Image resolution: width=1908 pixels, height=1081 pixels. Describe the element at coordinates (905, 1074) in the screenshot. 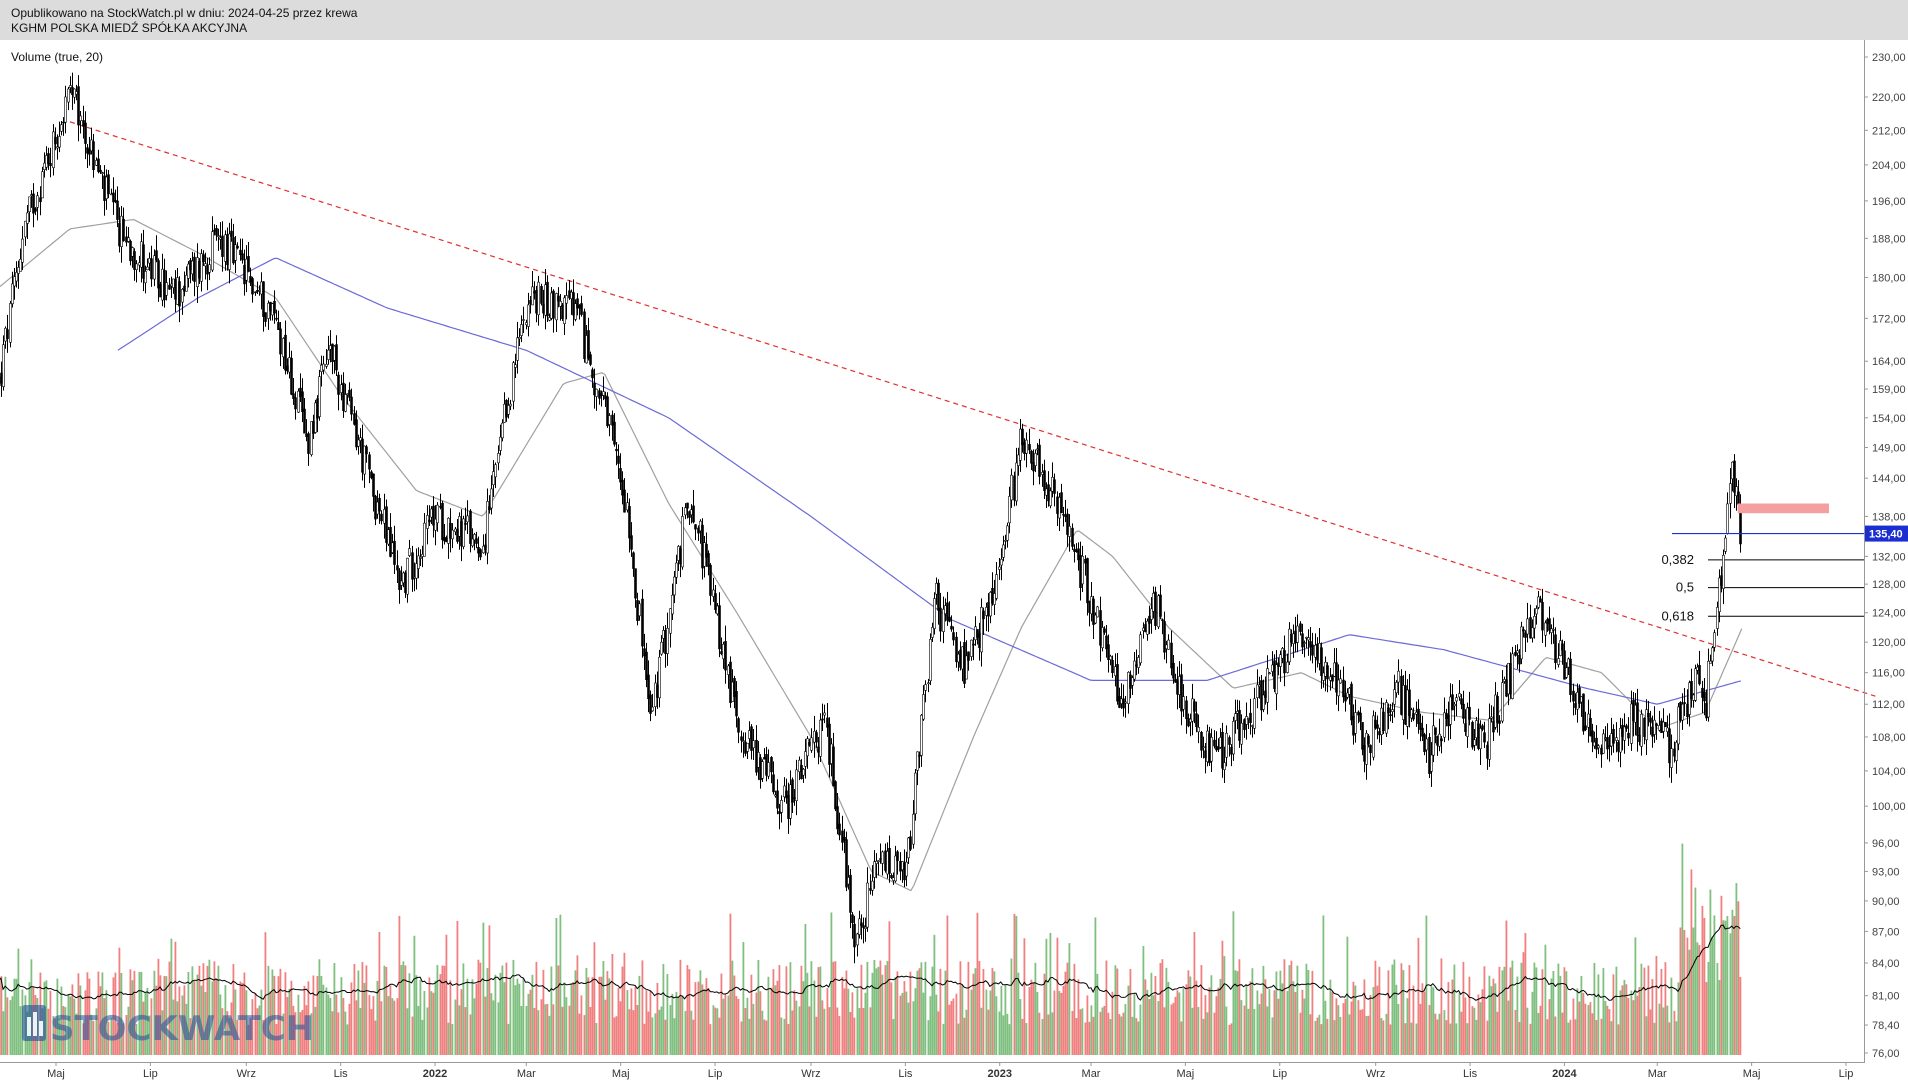

I see `x-tick-label: Lis` at that location.